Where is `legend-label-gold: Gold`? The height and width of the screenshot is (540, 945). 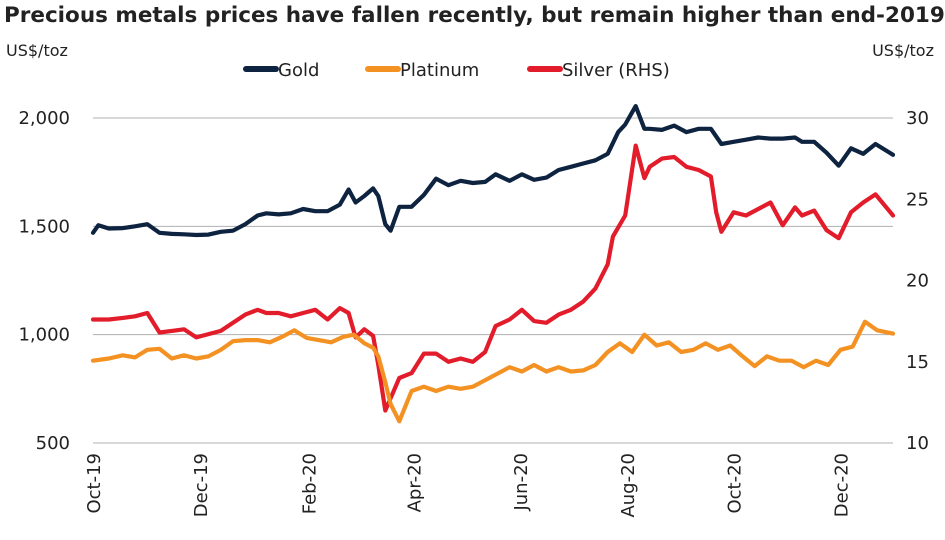 legend-label-gold: Gold is located at coordinates (298, 70).